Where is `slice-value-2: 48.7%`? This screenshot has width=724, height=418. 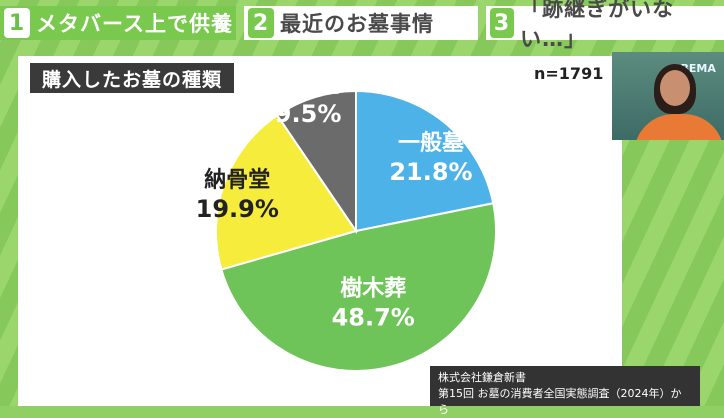 slice-value-2: 48.7% is located at coordinates (373, 318).